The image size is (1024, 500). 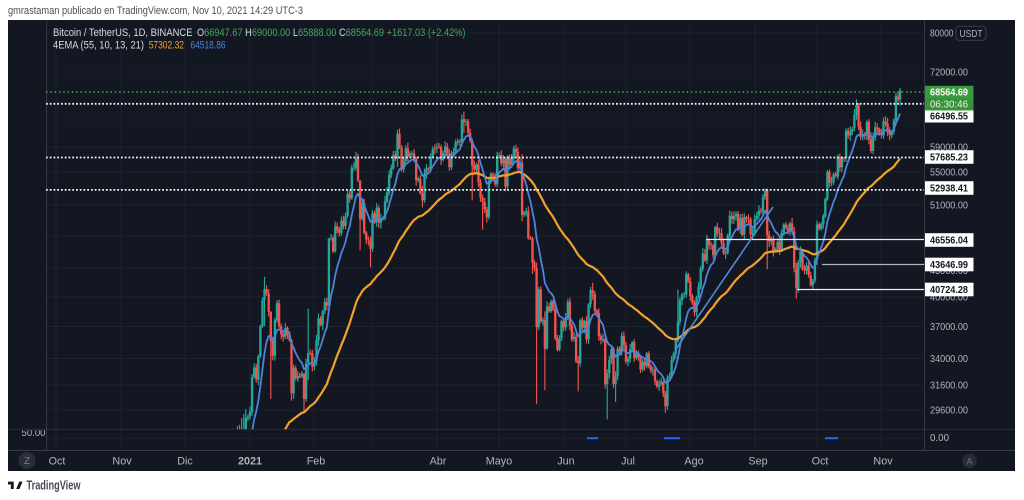 What do you see at coordinates (565, 462) in the screenshot?
I see `svg-text: Jun` at bounding box center [565, 462].